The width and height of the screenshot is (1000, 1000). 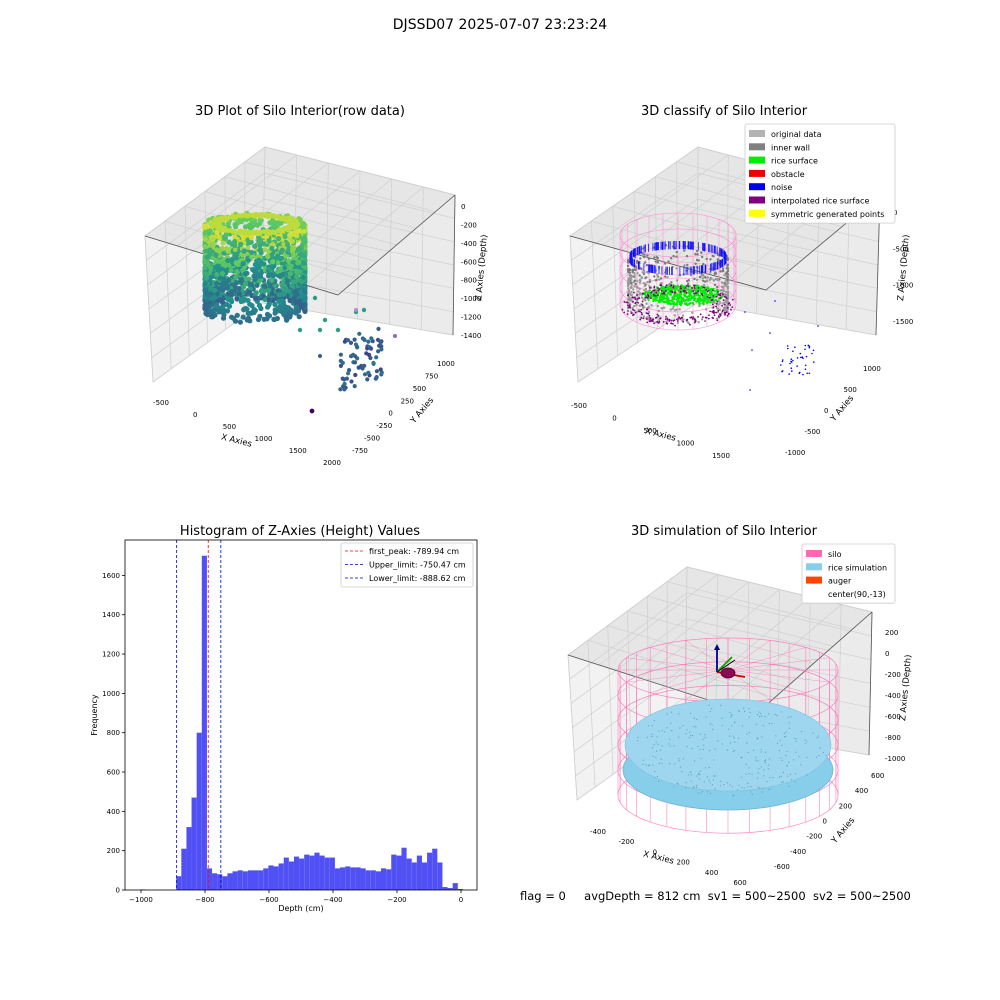 I want to click on plot1-y-tick: -750, so click(x=360, y=451).